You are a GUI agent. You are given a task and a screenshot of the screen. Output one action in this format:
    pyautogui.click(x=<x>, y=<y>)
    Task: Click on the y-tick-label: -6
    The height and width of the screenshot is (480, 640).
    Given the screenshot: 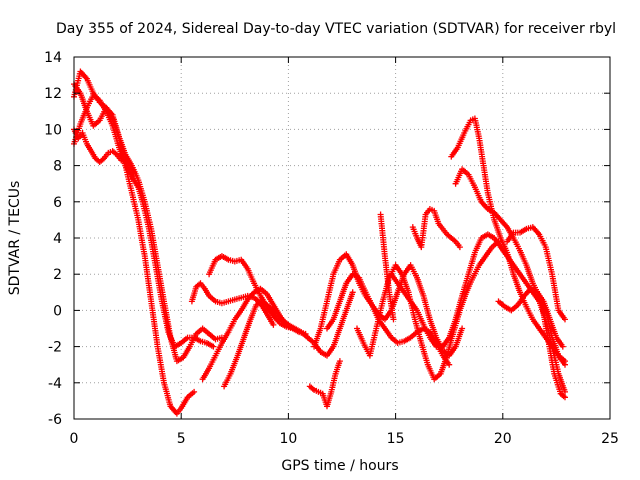 What is the action you would take?
    pyautogui.click(x=55, y=420)
    